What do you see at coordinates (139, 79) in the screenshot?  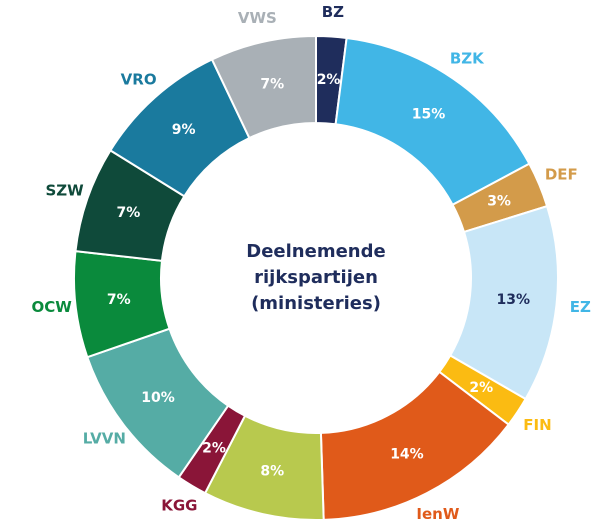 I see `category-label: VRO` at bounding box center [139, 79].